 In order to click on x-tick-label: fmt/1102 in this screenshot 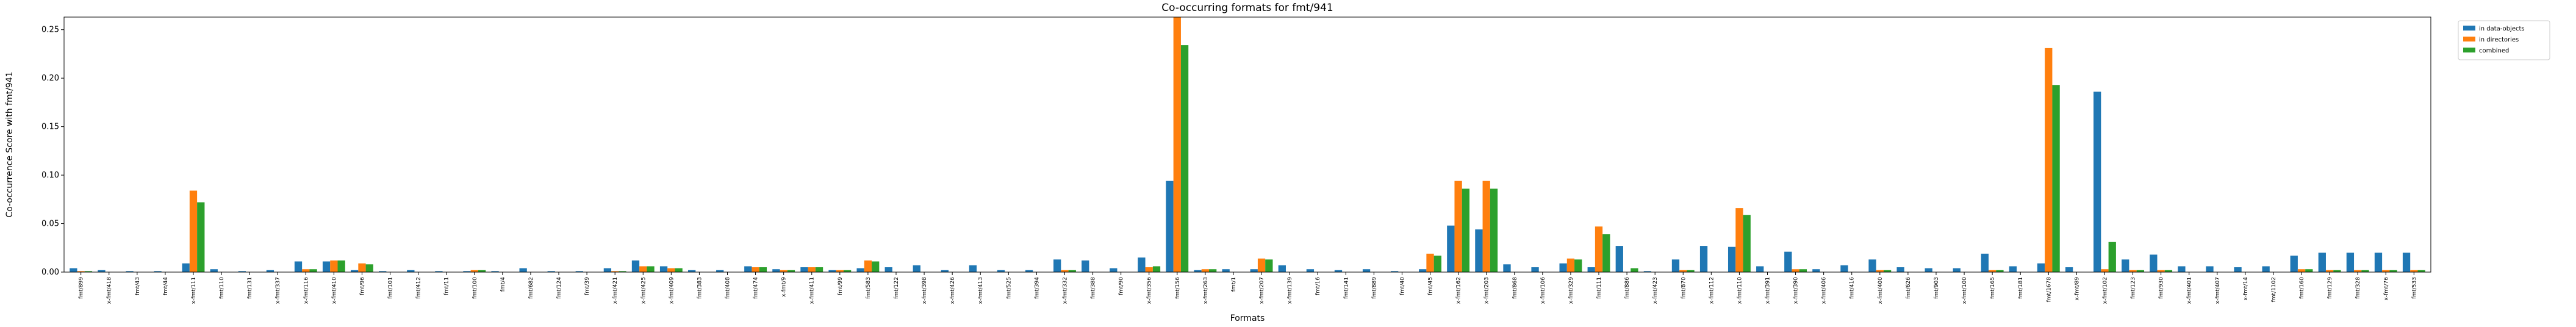, I will do `click(2274, 289)`.